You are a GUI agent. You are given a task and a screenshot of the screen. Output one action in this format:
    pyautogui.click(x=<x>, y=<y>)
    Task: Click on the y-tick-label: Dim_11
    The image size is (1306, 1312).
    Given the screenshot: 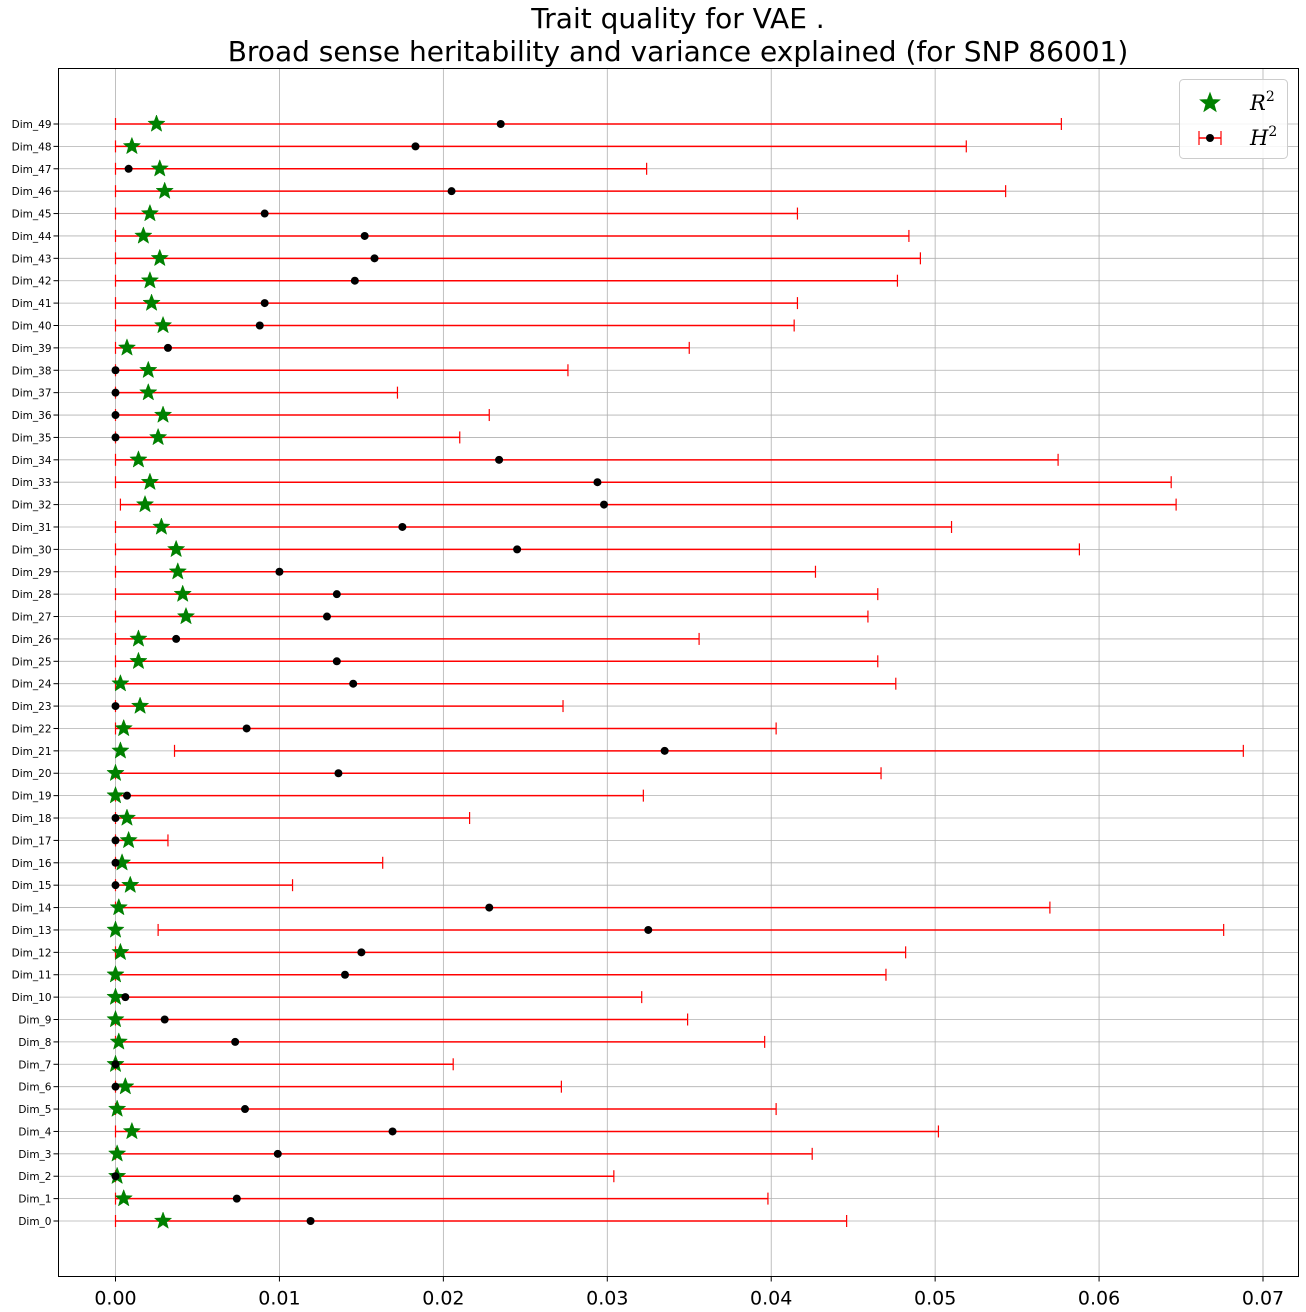 What is the action you would take?
    pyautogui.click(x=32, y=976)
    